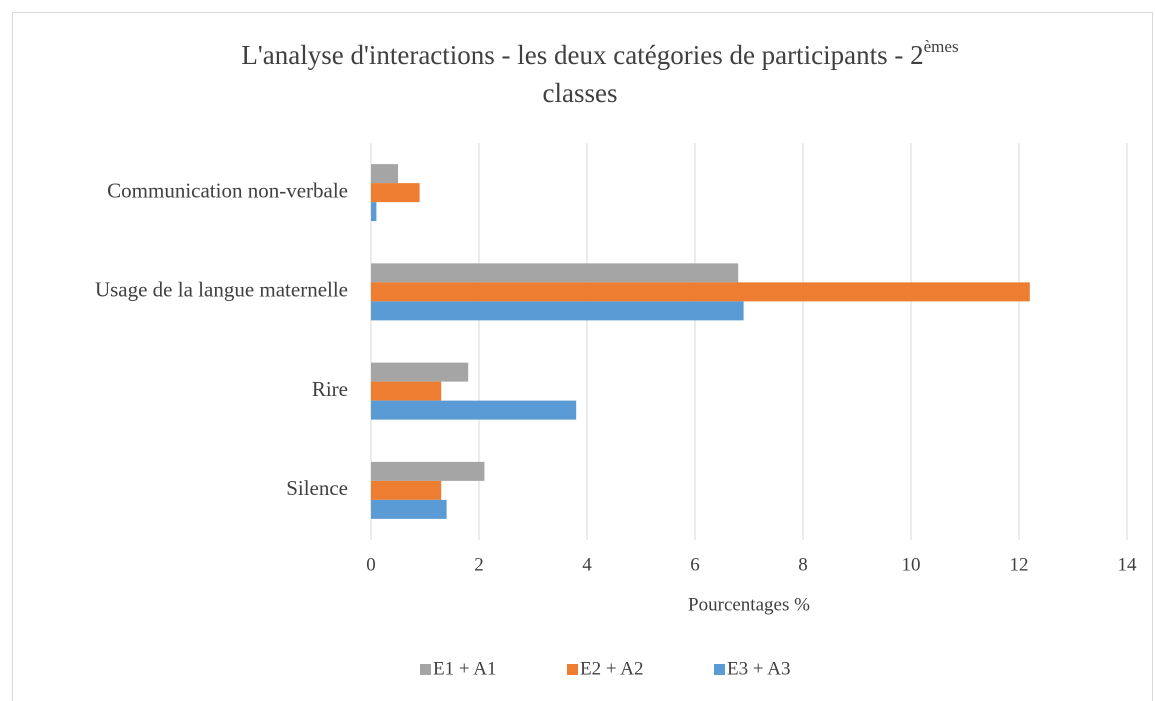 This screenshot has height=701, width=1155. What do you see at coordinates (759, 668) in the screenshot?
I see `legend-label: E3 + A3` at bounding box center [759, 668].